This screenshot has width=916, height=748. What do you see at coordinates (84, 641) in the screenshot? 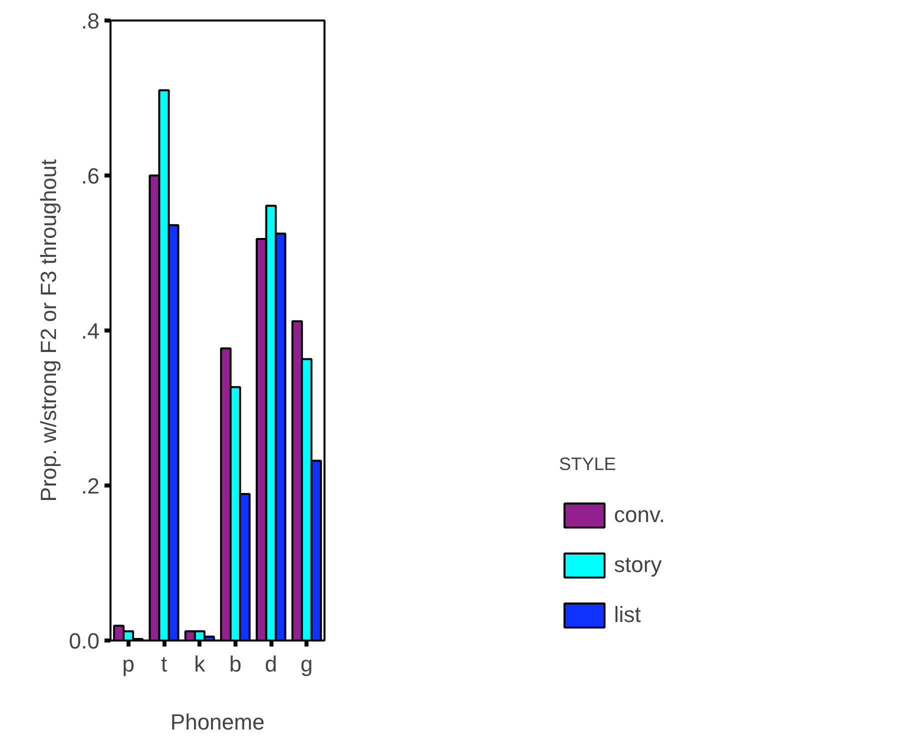
I see `y-tick-label: 0.0` at bounding box center [84, 641].